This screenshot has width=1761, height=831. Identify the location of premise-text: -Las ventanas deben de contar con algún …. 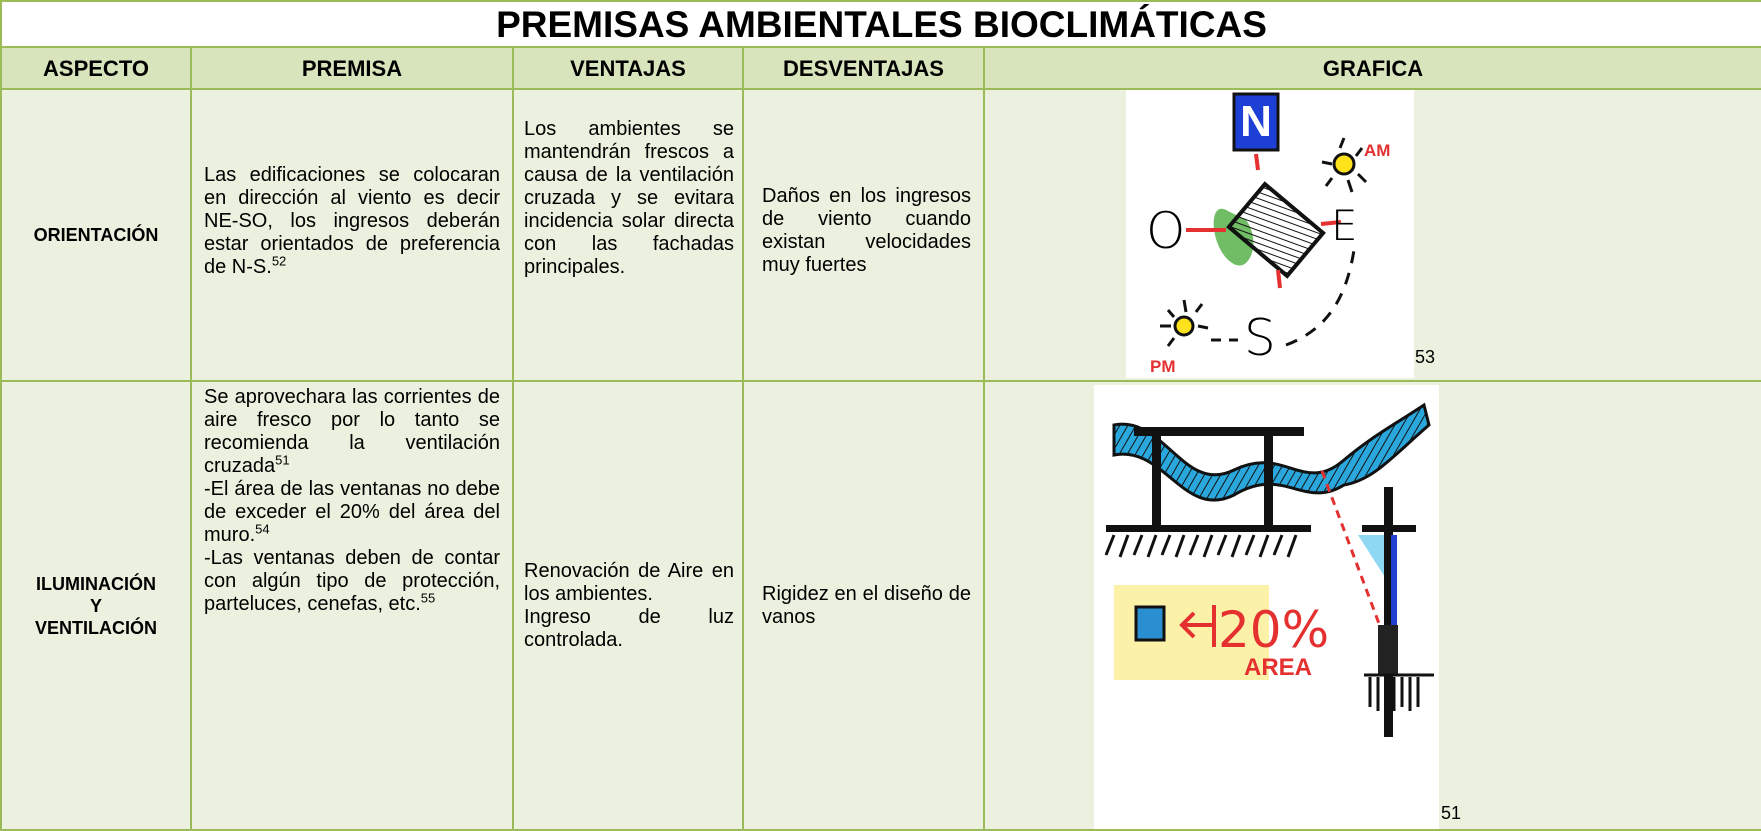
(352, 581).